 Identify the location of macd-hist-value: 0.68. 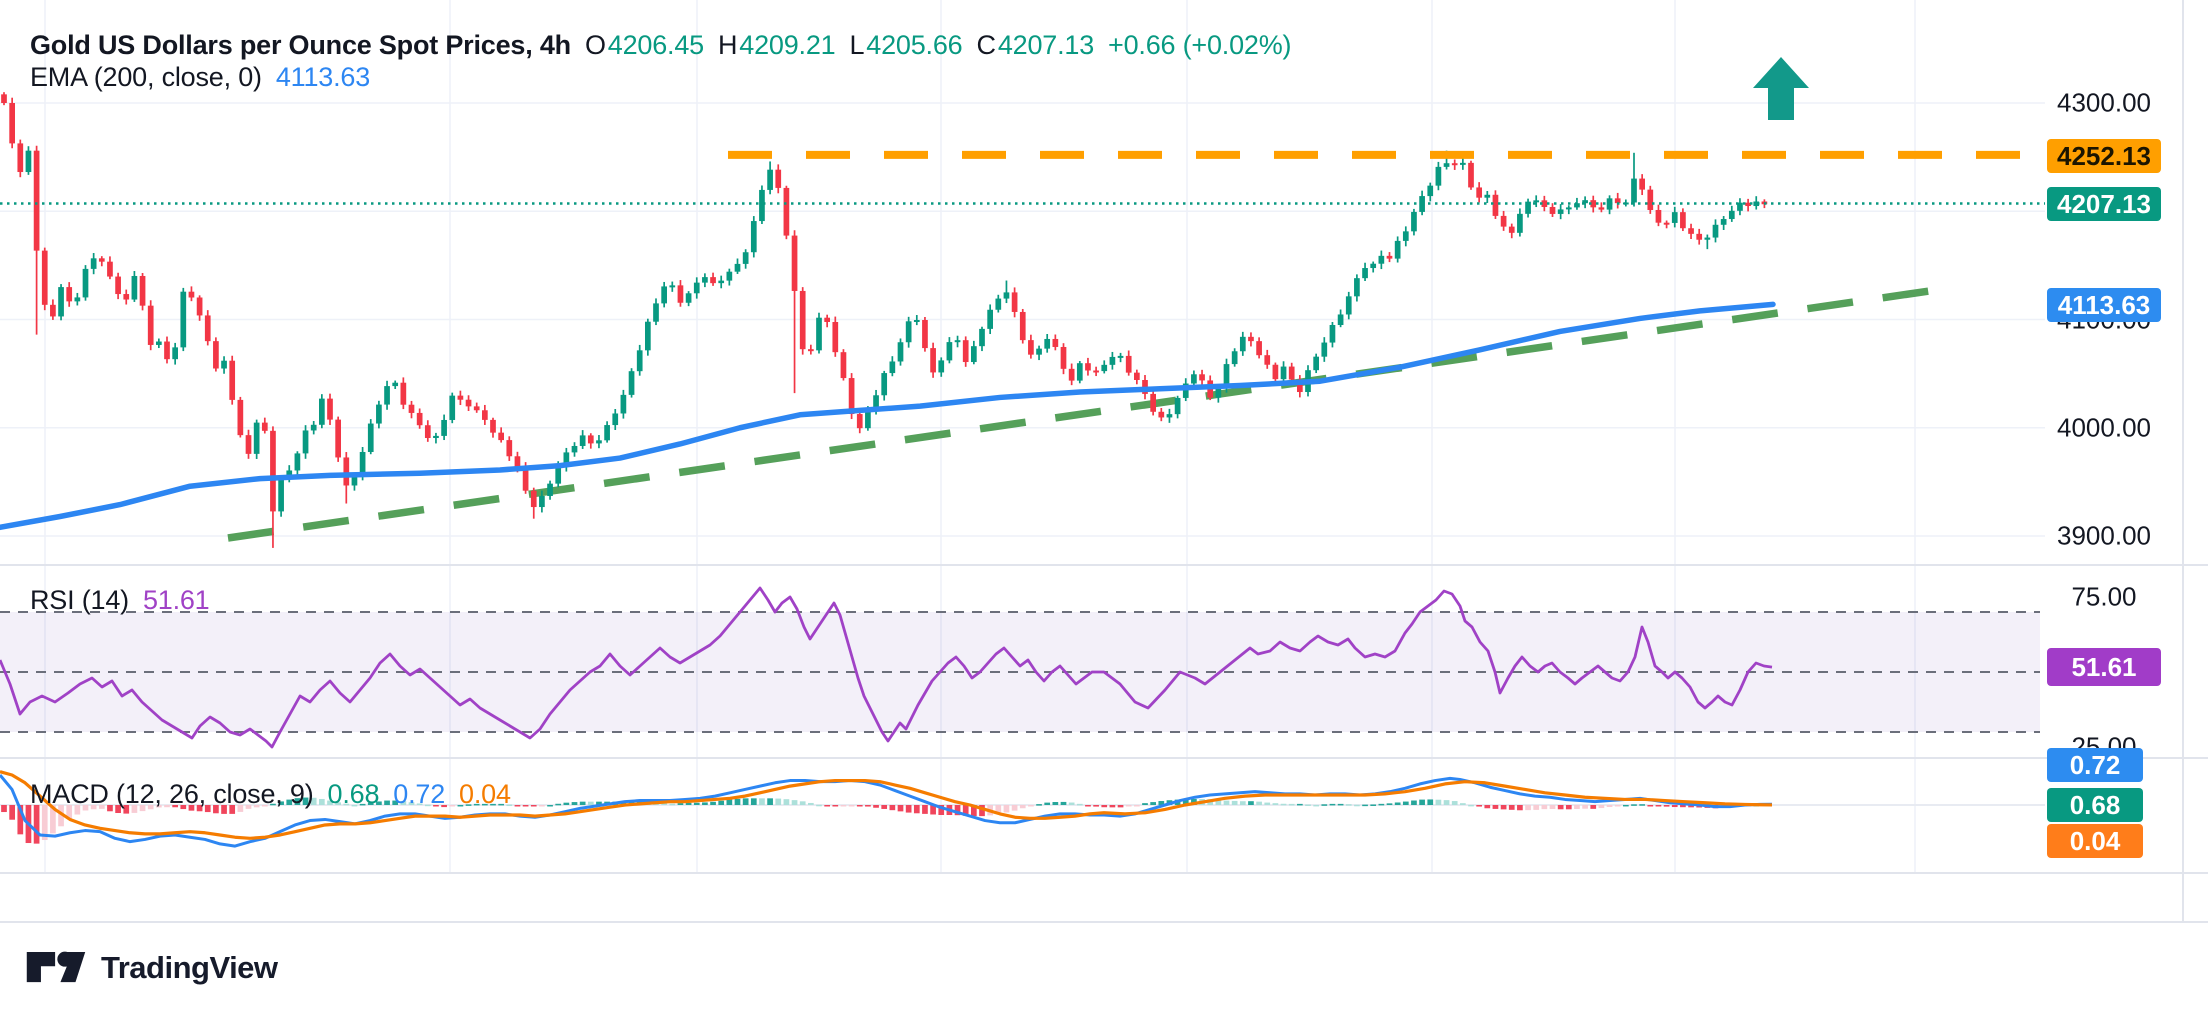
(353, 794).